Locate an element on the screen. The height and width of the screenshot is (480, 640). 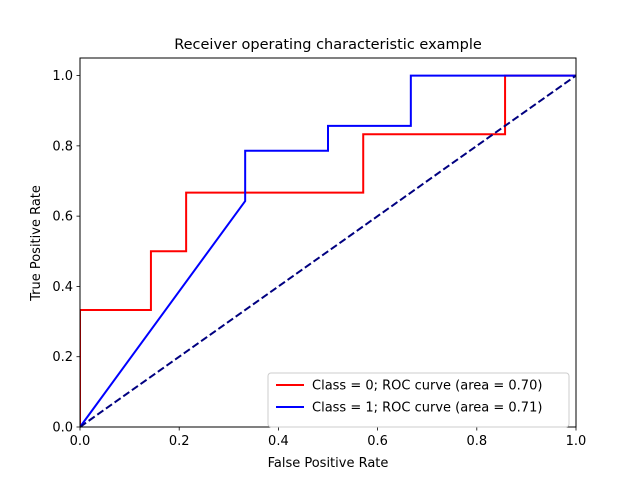
x-tick-label: 0.0 is located at coordinates (80, 441).